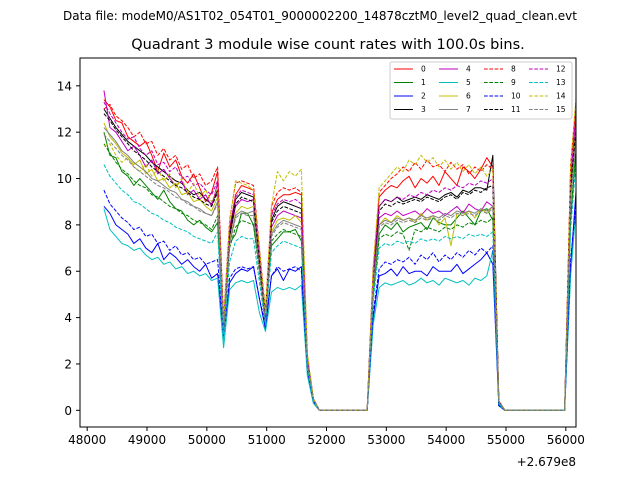  Describe the element at coordinates (64, 133) in the screenshot. I see `y-tick-label: 12` at that location.